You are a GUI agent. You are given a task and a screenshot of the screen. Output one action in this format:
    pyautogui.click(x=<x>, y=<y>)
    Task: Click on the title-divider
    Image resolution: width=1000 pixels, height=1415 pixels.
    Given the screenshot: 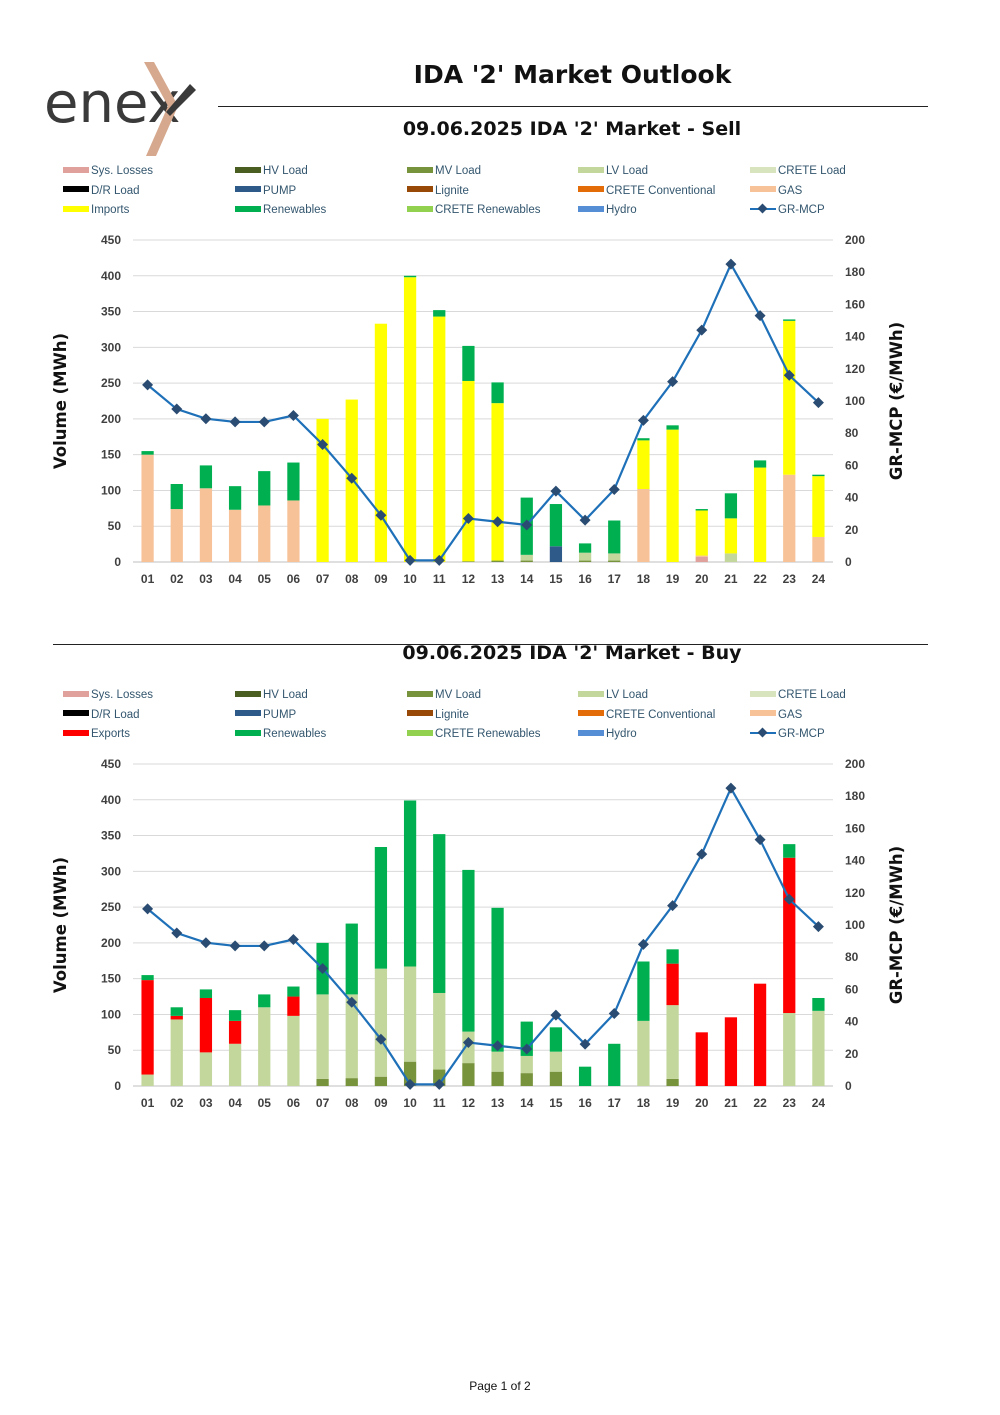 What is the action you would take?
    pyautogui.click(x=573, y=106)
    